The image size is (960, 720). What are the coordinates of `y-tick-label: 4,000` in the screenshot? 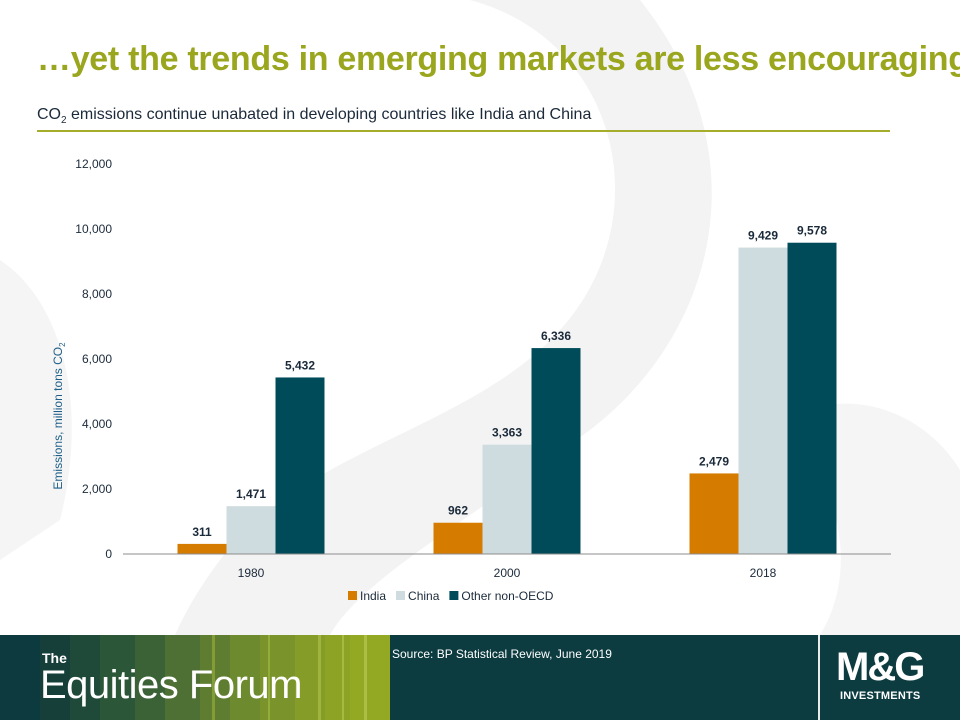 It's located at (97, 424).